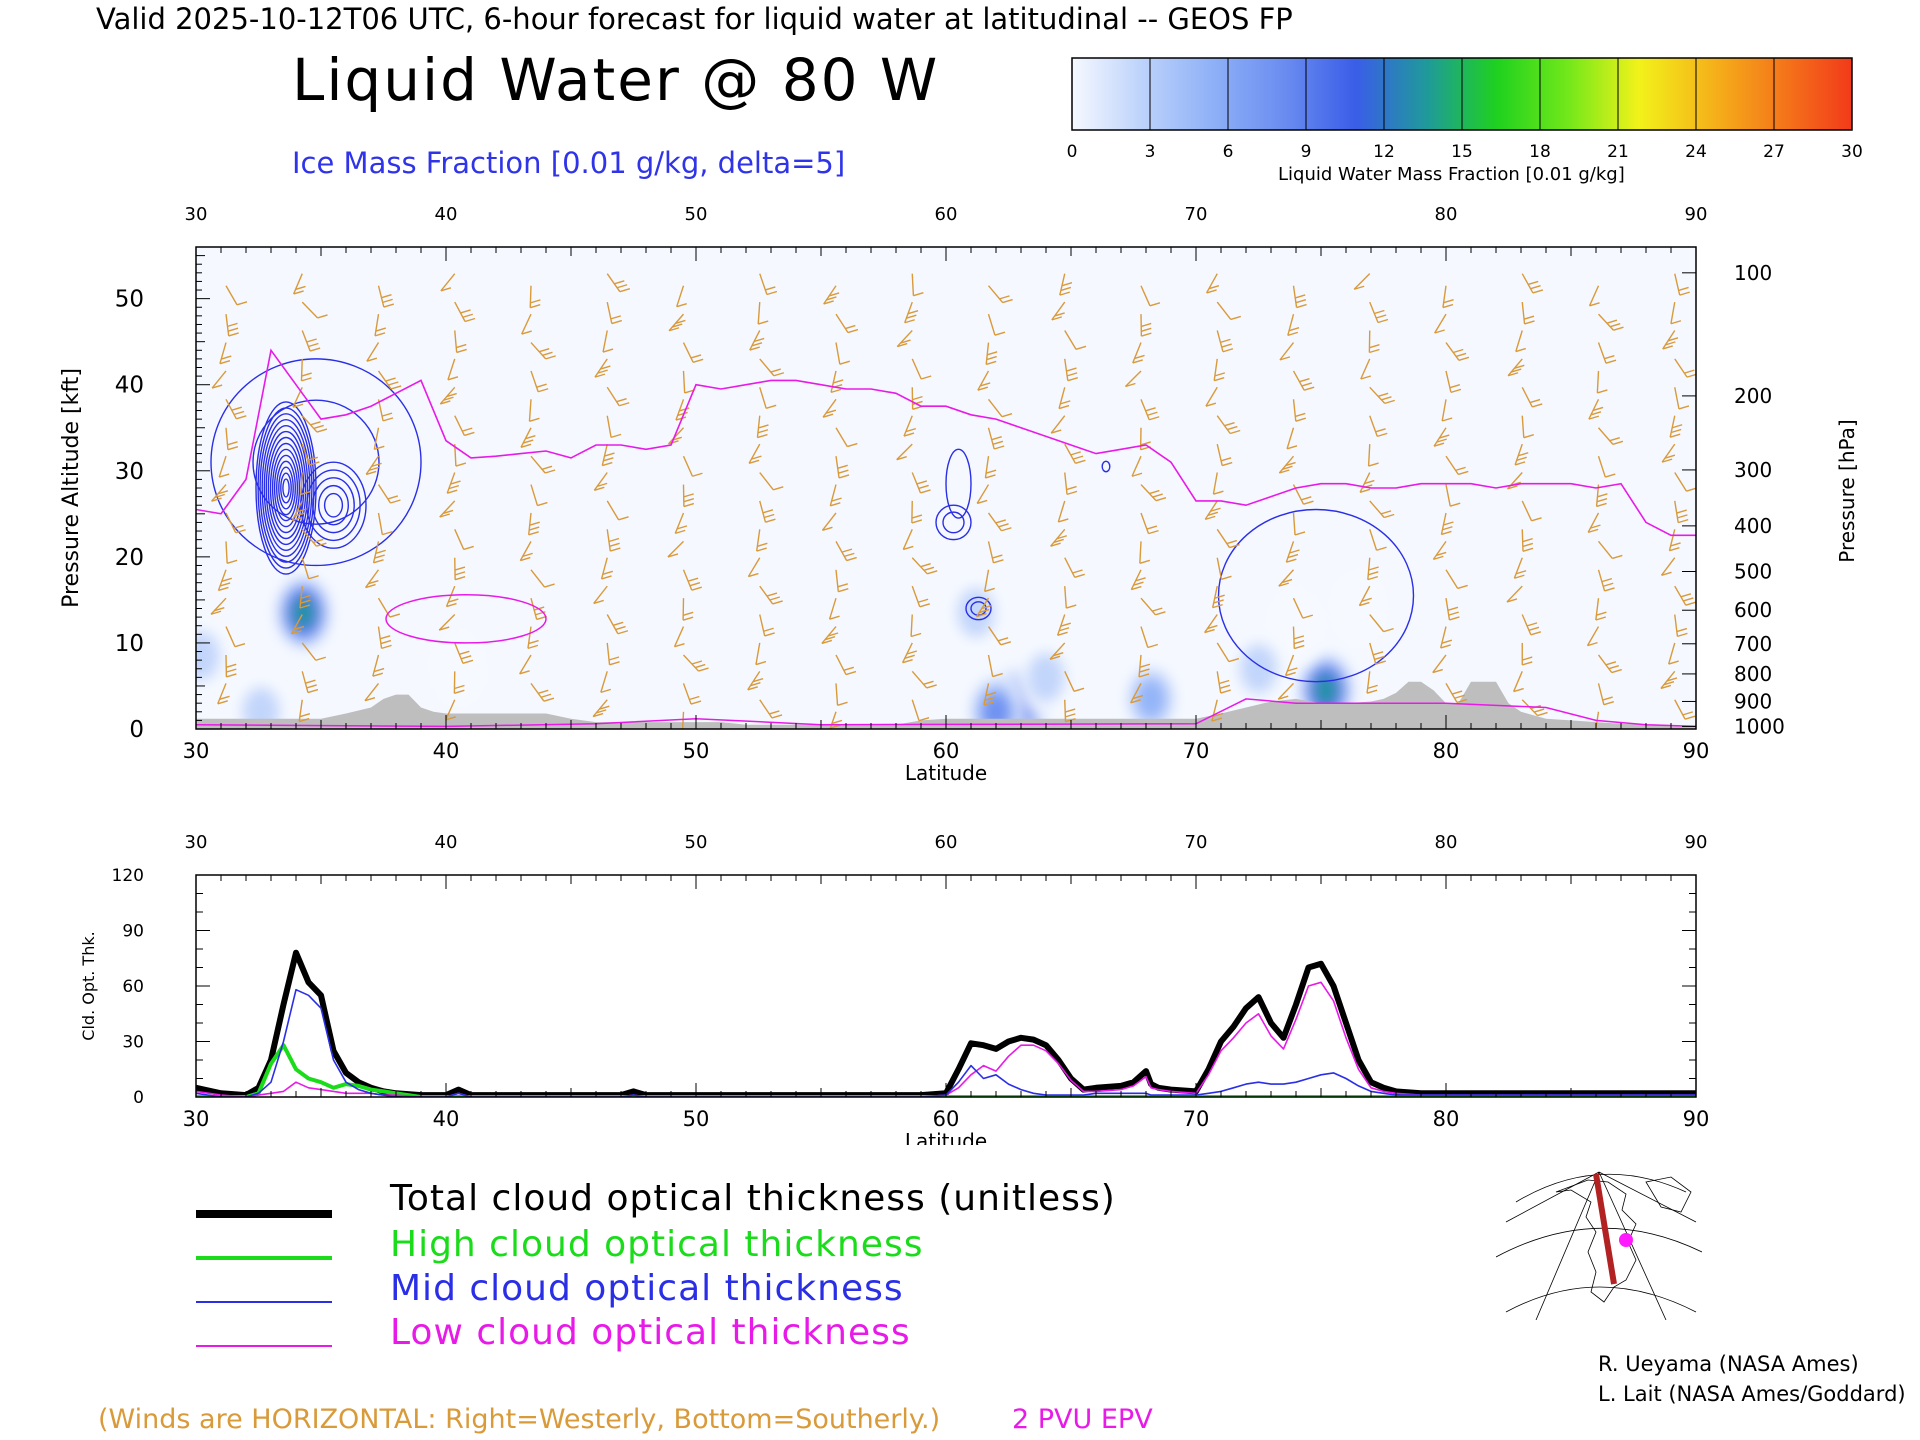  I want to click on colorbar-tick-label: 27, so click(1774, 151).